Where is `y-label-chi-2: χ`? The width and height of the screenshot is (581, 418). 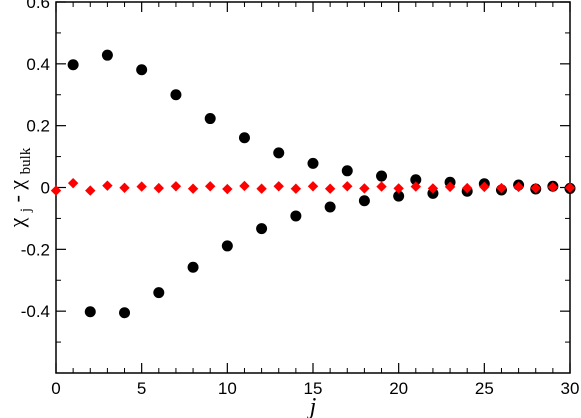 y-label-chi-2: χ is located at coordinates (16, 185).